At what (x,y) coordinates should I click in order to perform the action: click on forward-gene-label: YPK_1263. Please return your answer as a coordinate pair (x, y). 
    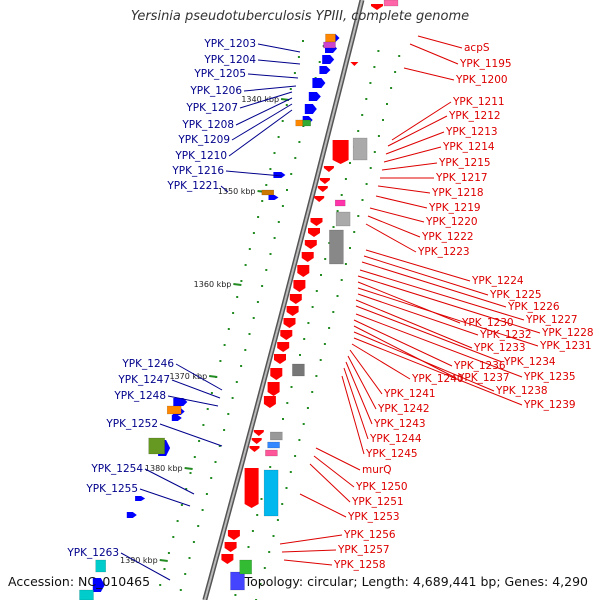
    Looking at the image, I should click on (92, 553).